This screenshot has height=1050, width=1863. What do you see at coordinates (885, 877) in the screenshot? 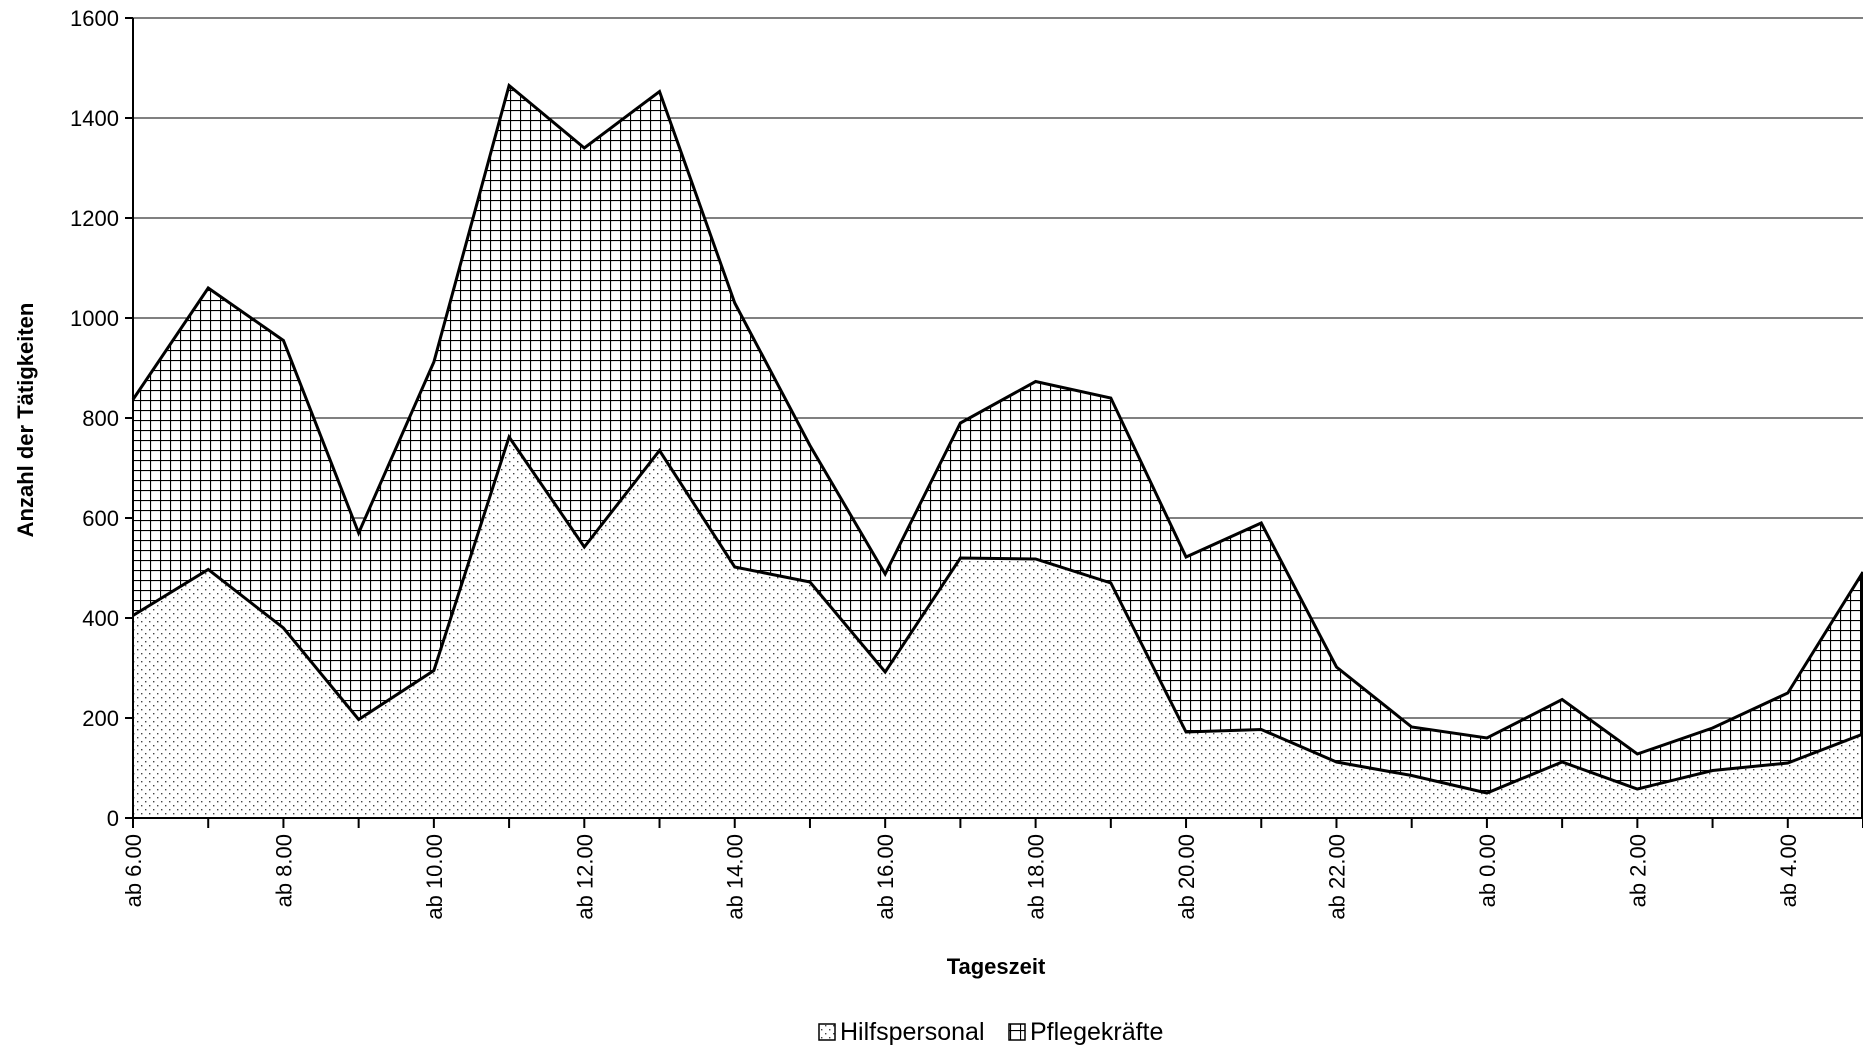
I see `x-tick-label: ab 16.00` at bounding box center [885, 877].